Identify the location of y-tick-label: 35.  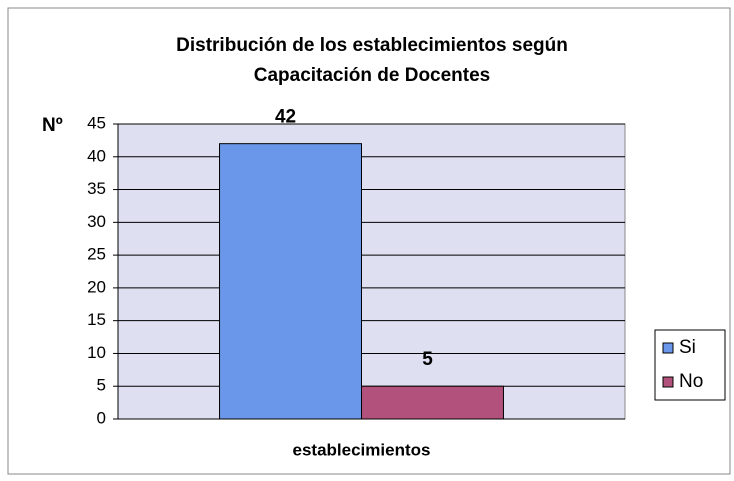
(96, 188).